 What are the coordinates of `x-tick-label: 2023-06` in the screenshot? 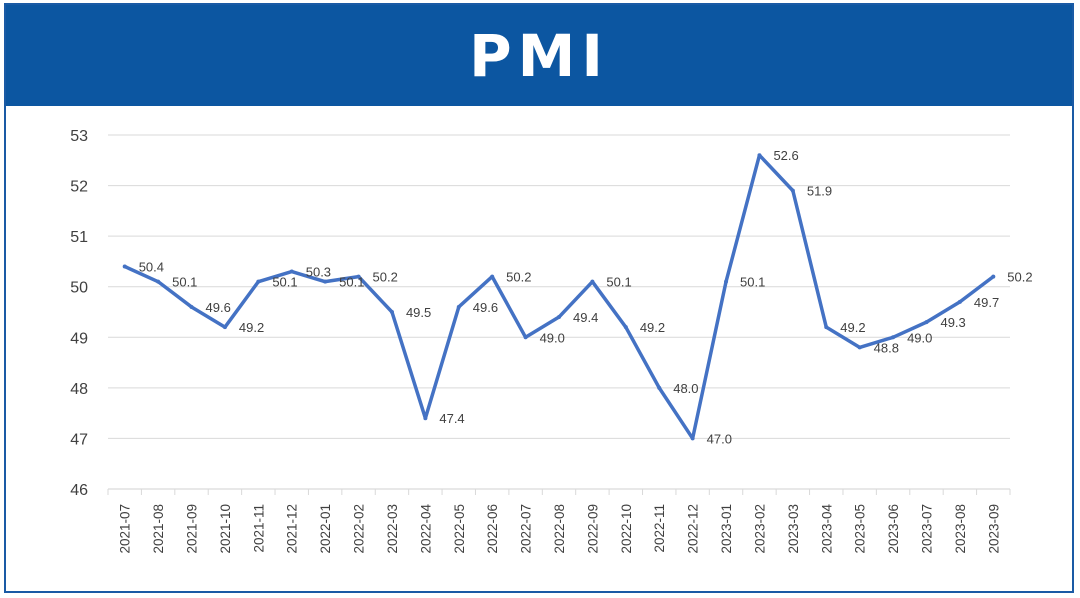 It's located at (893, 529).